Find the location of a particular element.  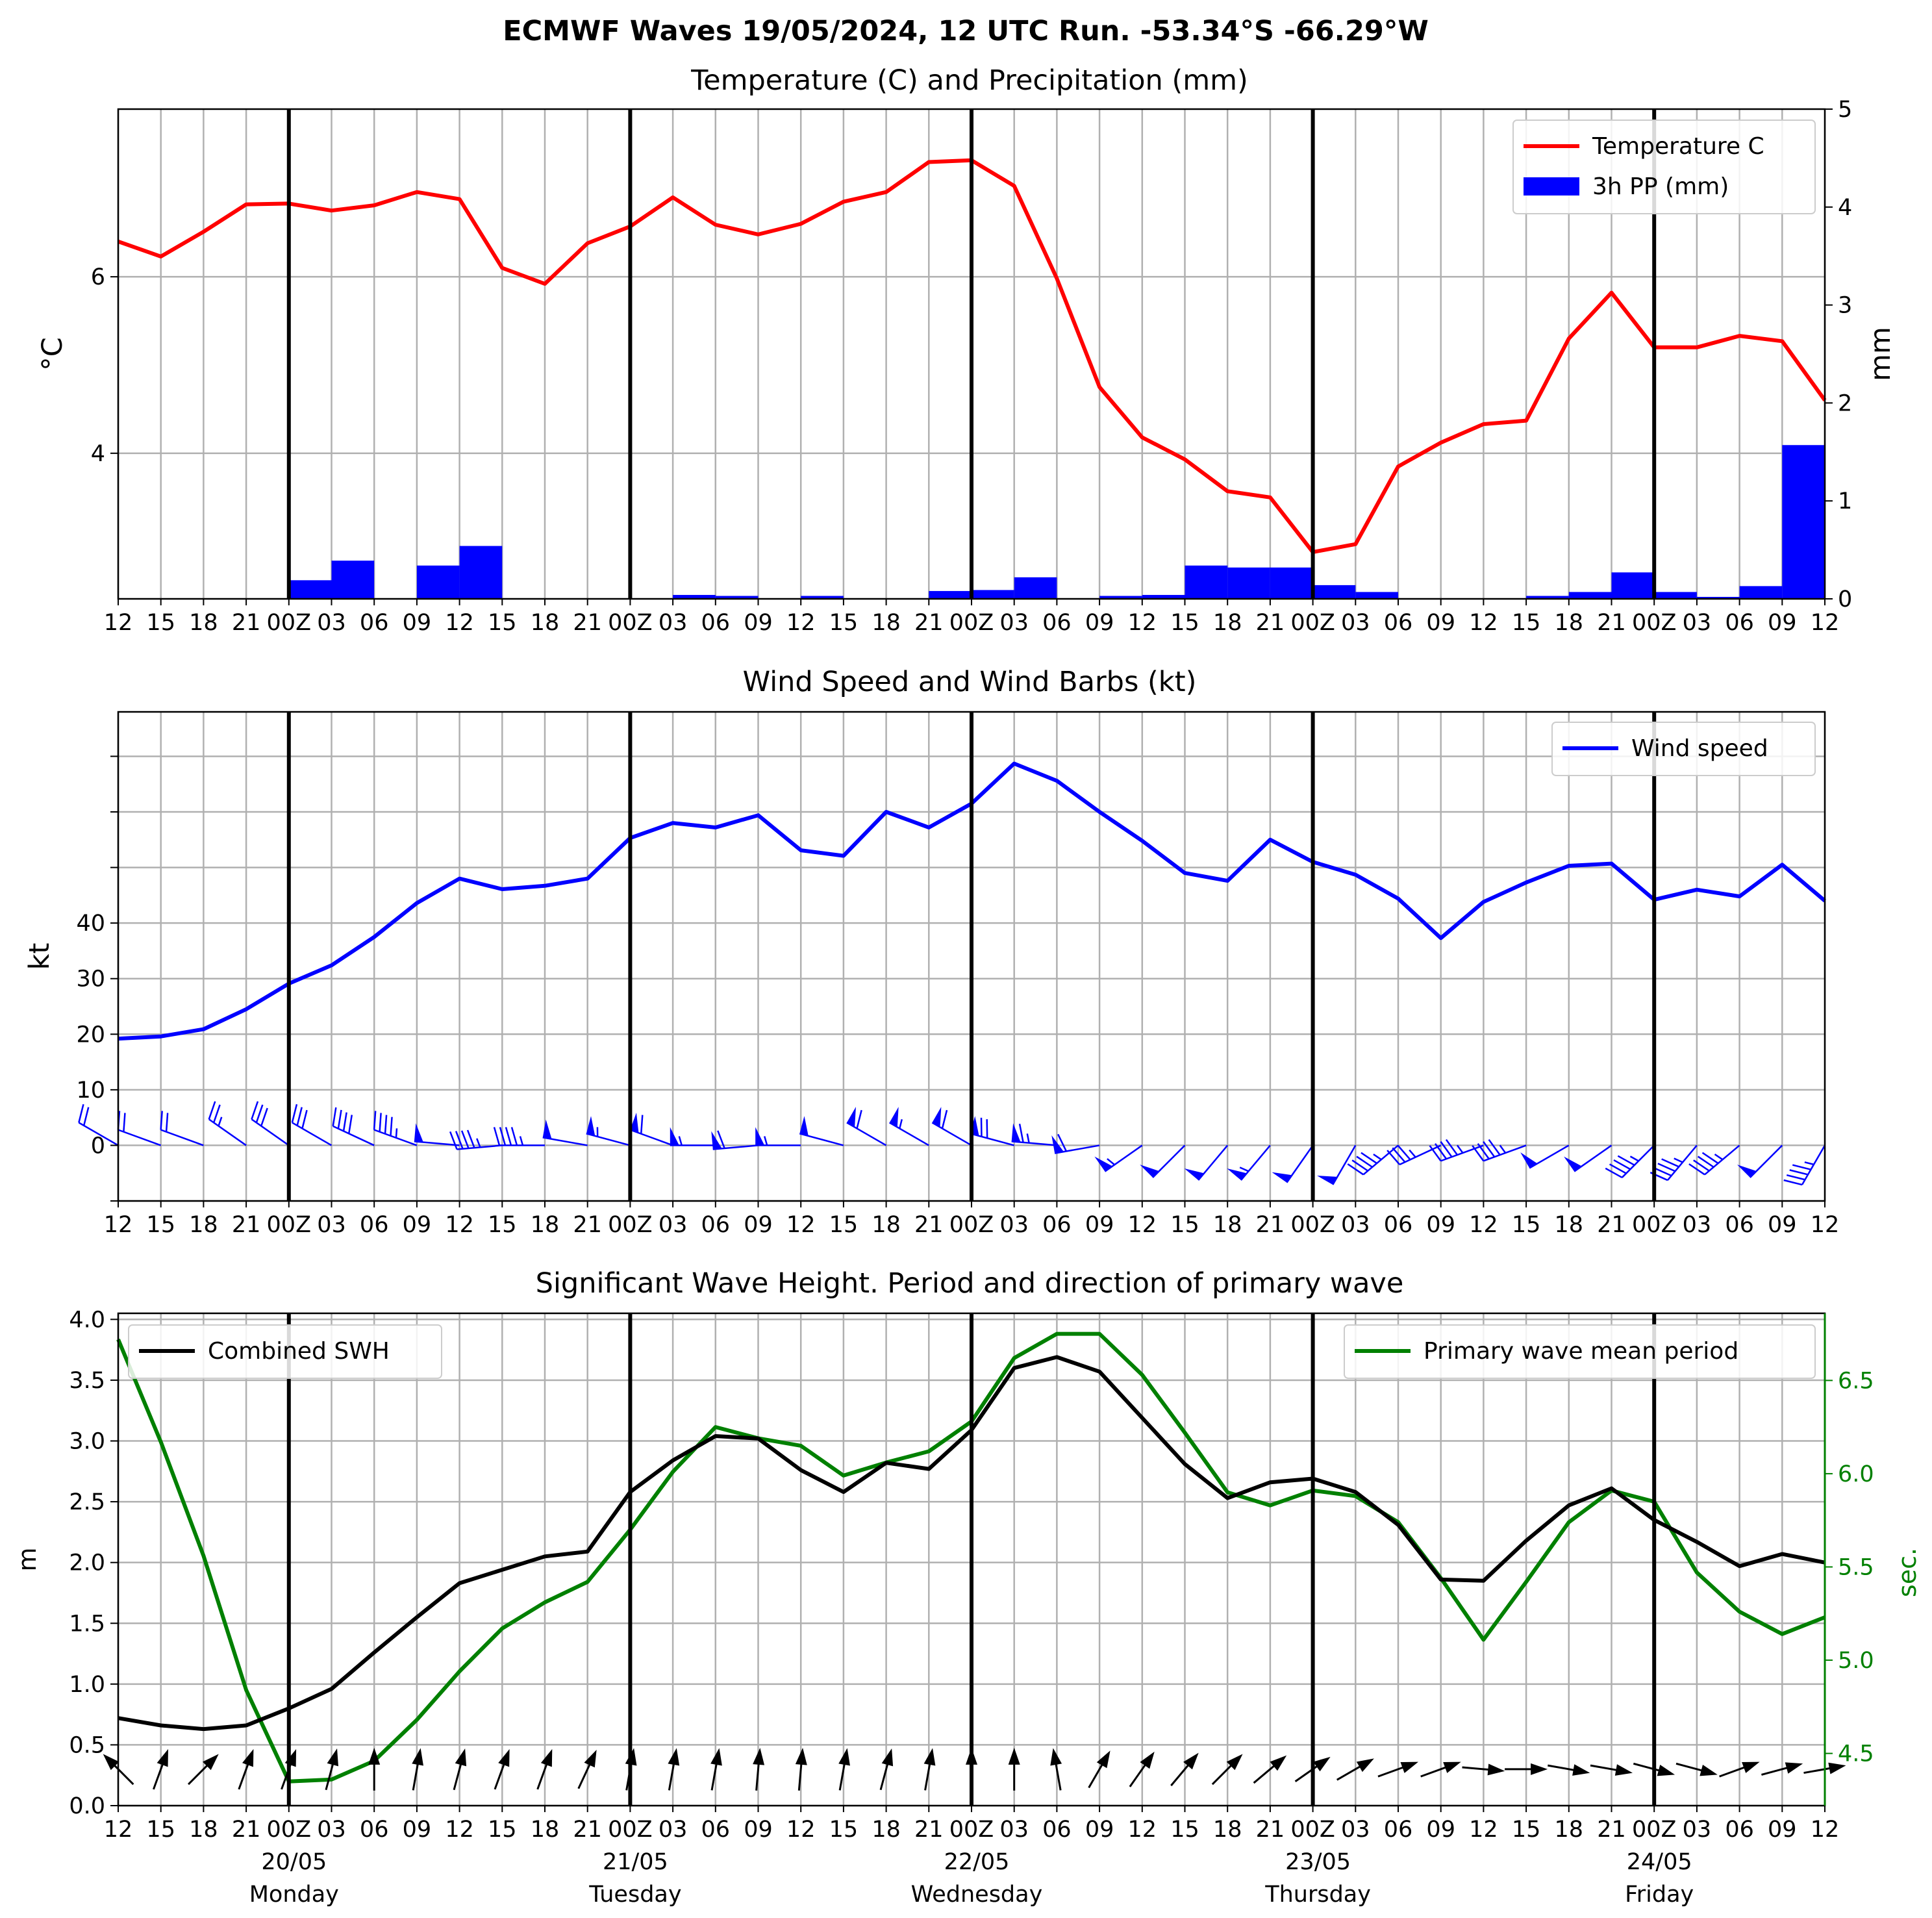

y2-tick-label: 2 is located at coordinates (1845, 403).